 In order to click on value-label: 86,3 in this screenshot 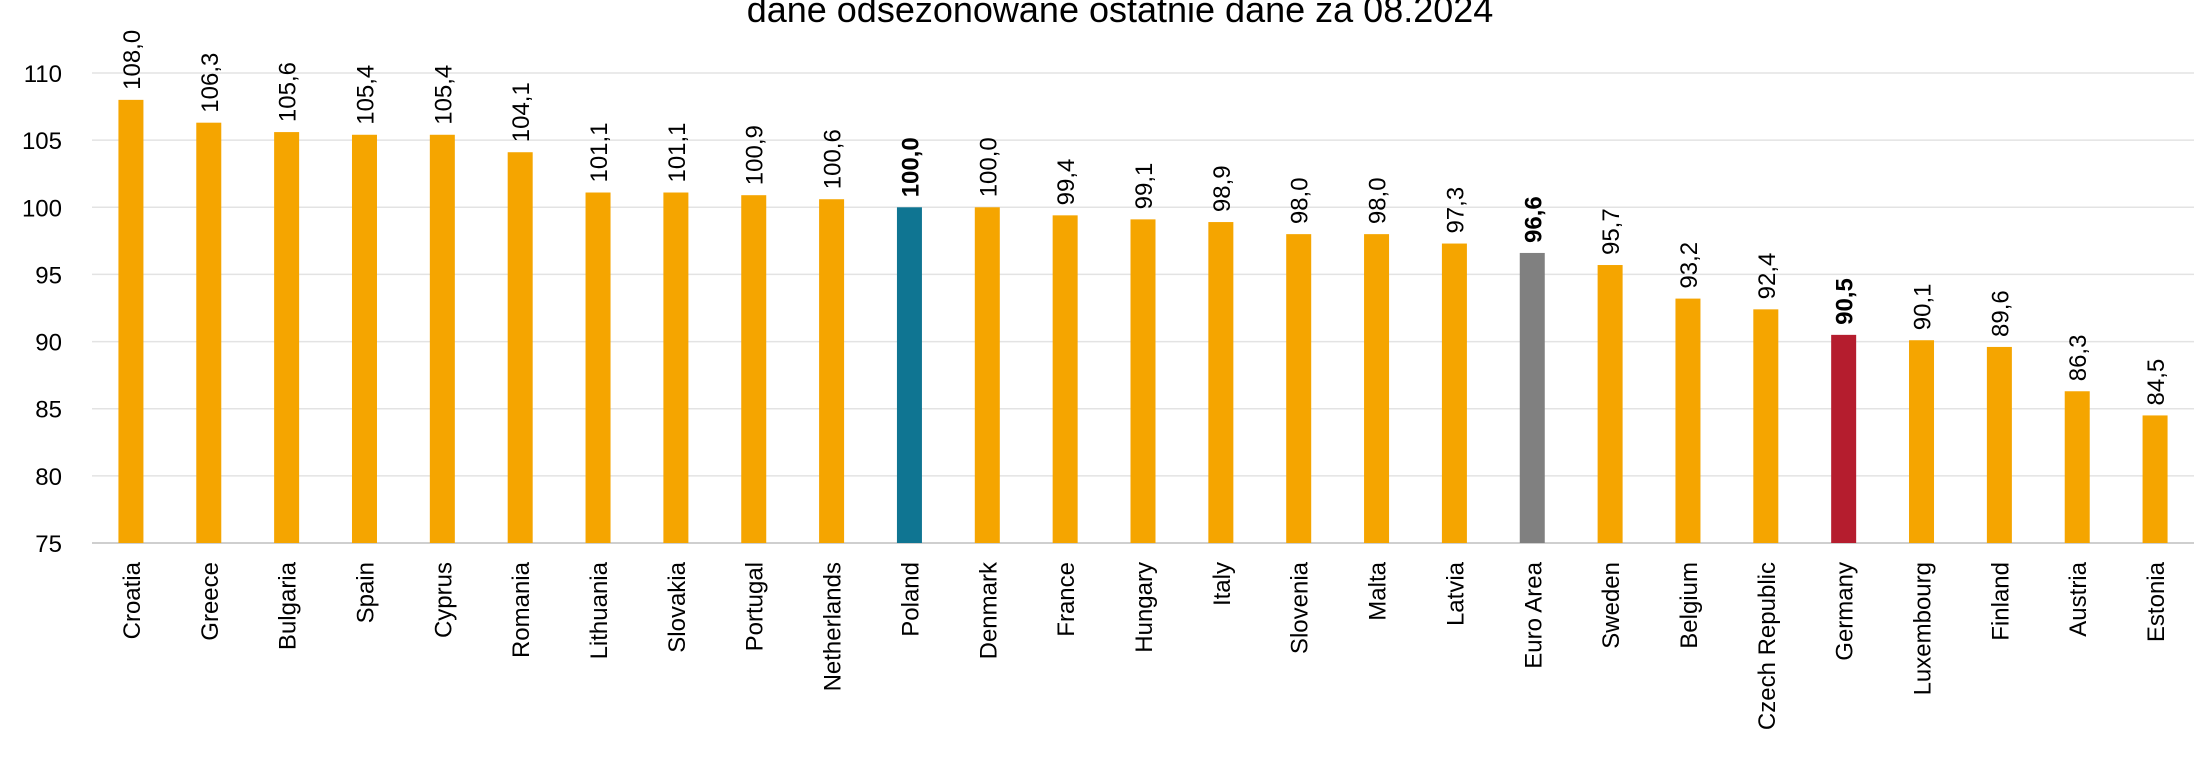, I will do `click(2078, 358)`.